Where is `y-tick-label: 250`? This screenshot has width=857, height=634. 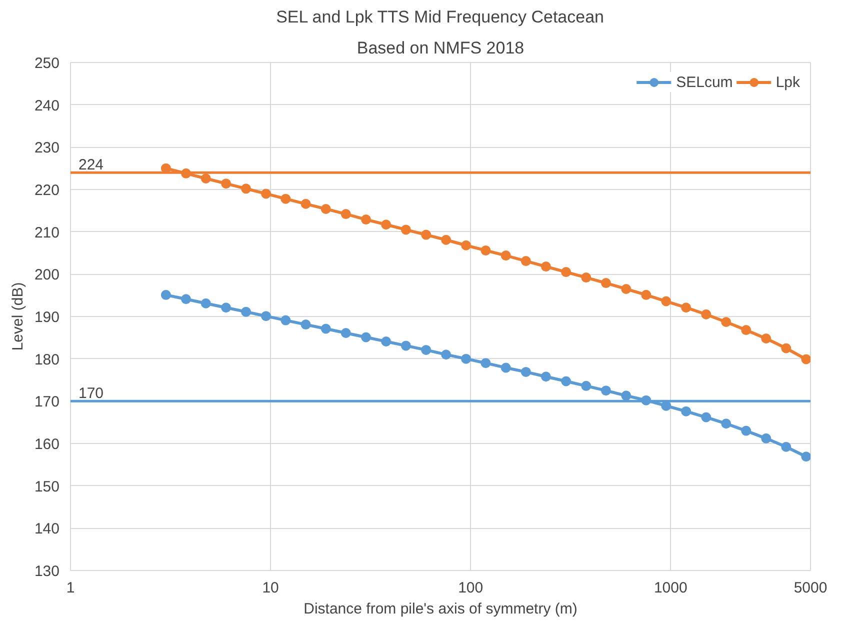
y-tick-label: 250 is located at coordinates (47, 63).